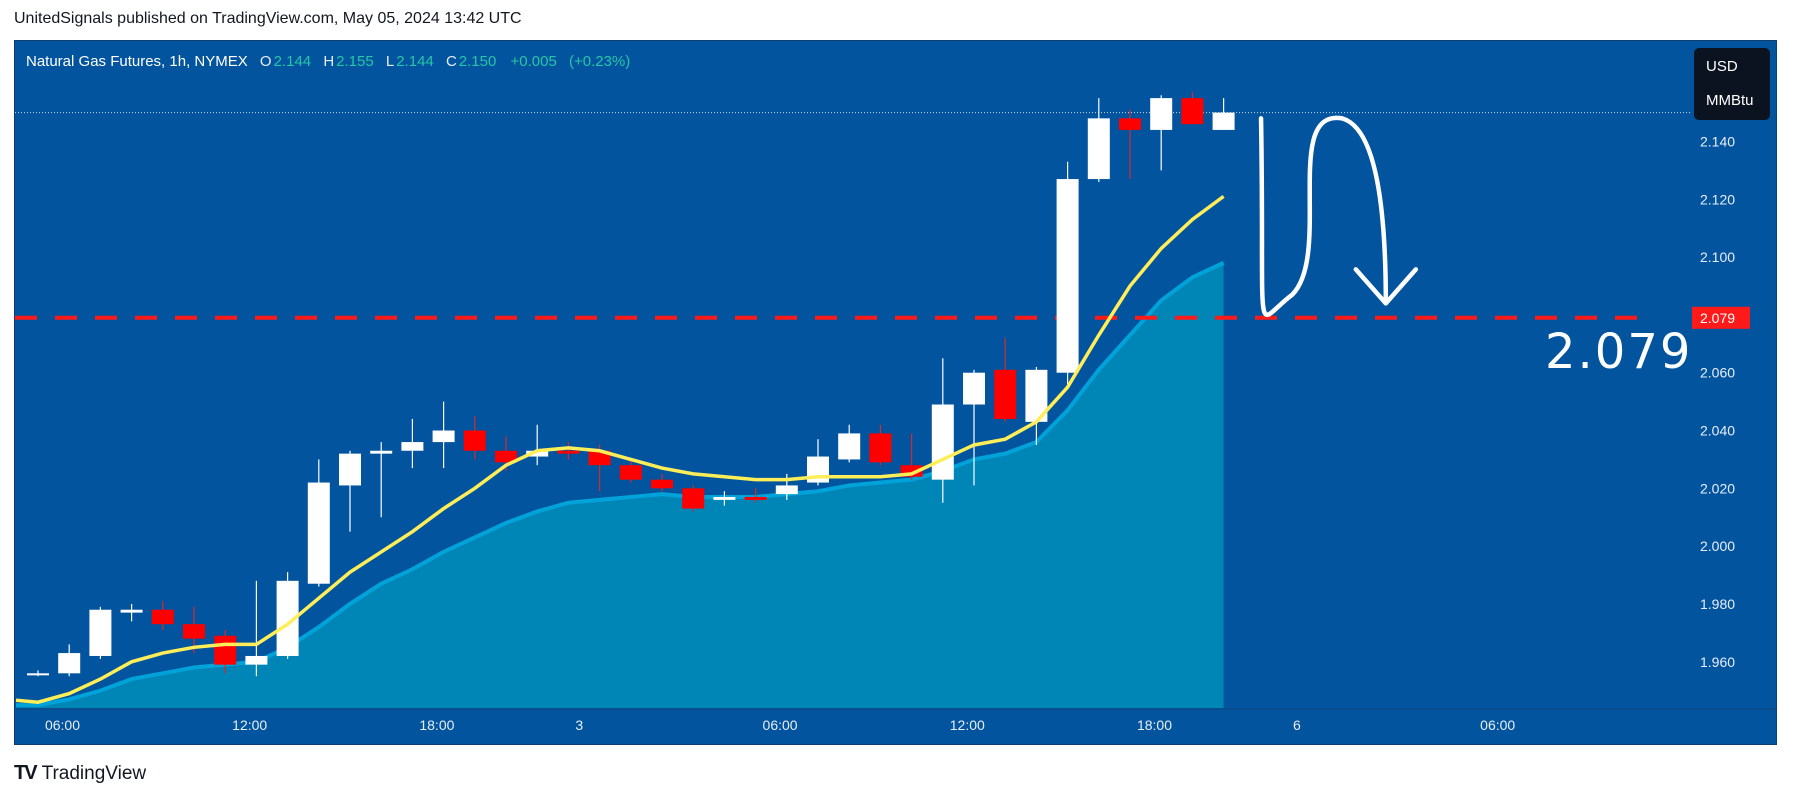  Describe the element at coordinates (1717, 488) in the screenshot. I see `y-axis-tick-label: 2.020` at that location.